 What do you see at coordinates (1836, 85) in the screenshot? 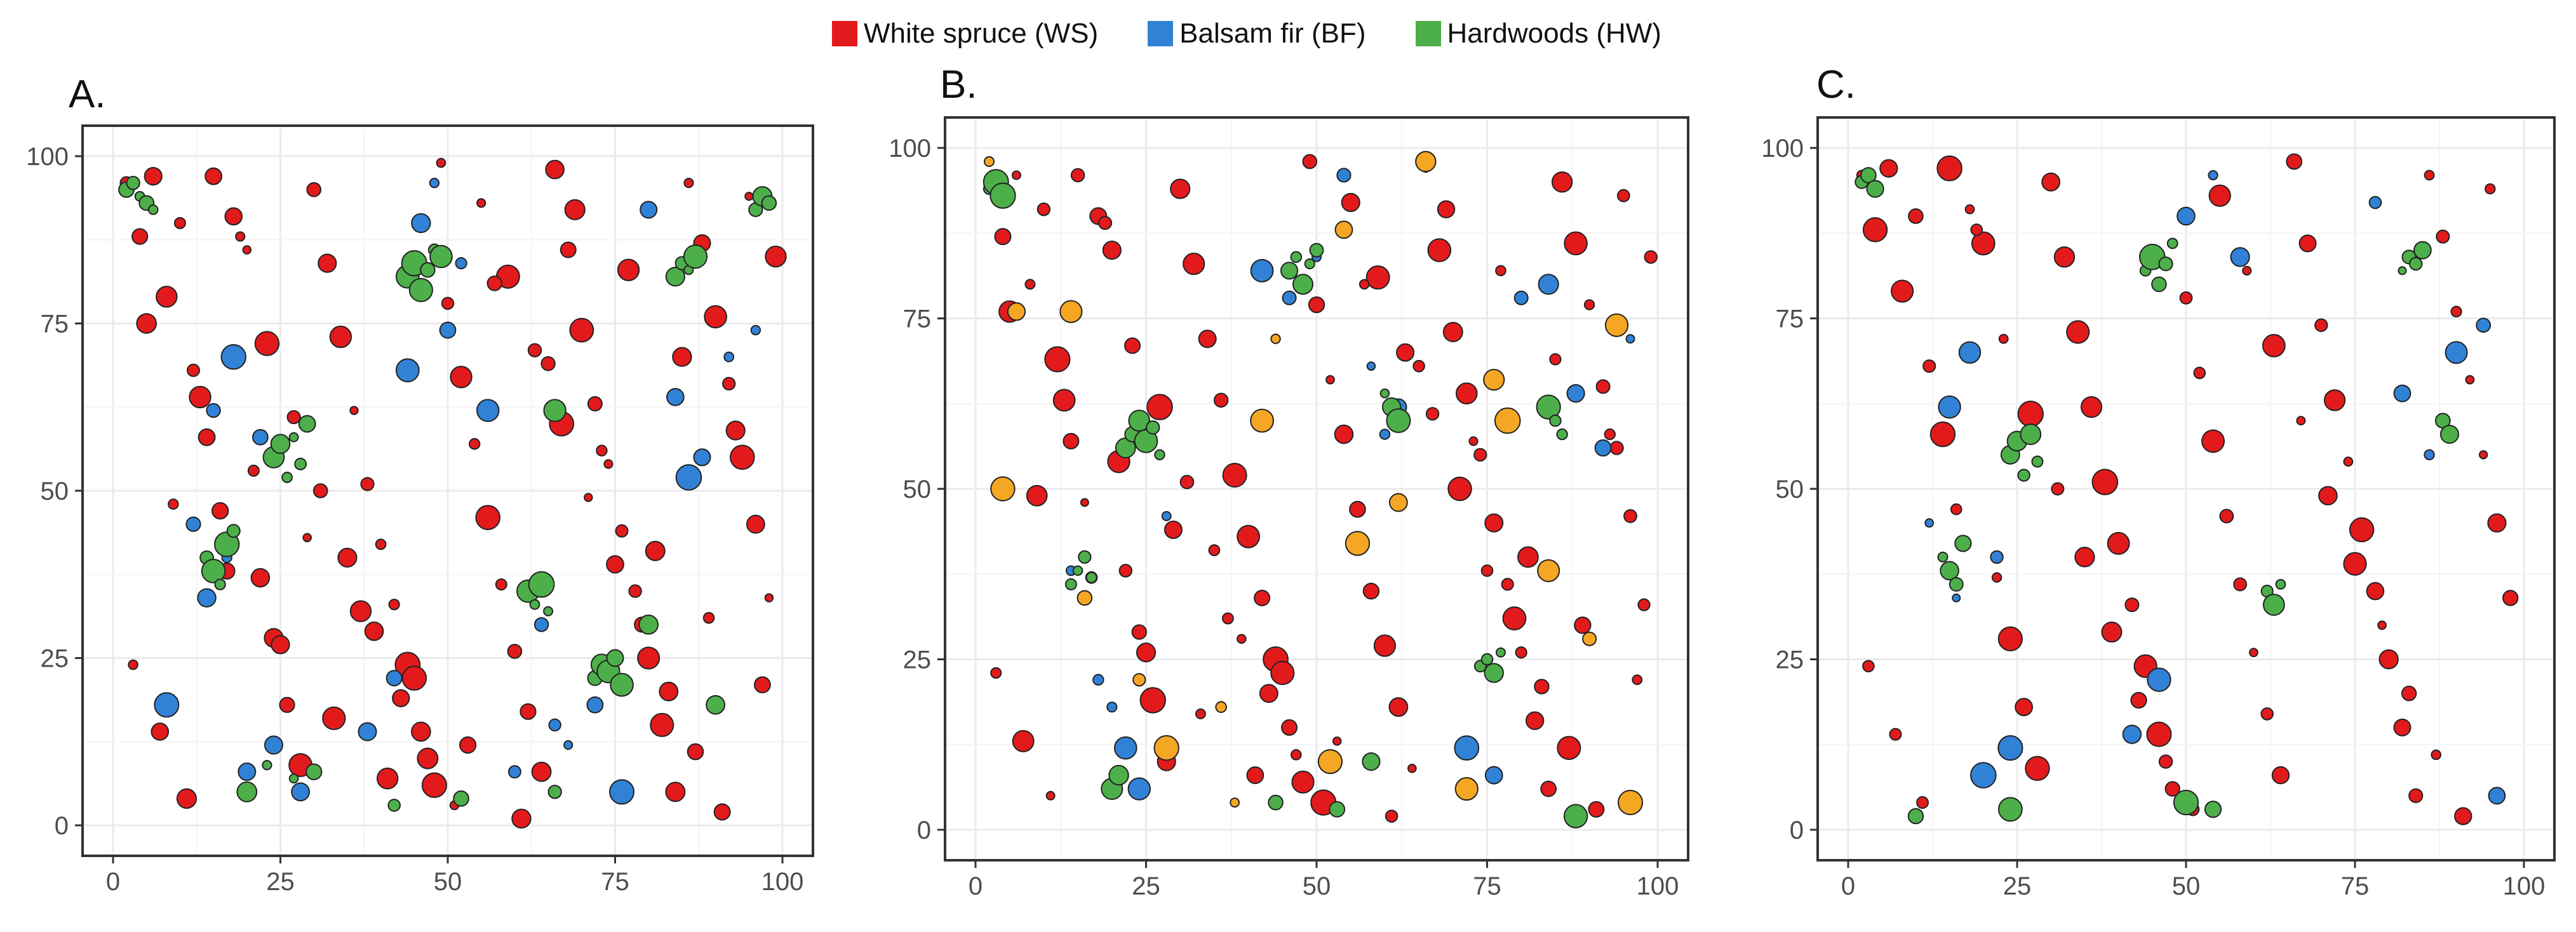
I see `panel-label-c: C.` at bounding box center [1836, 85].